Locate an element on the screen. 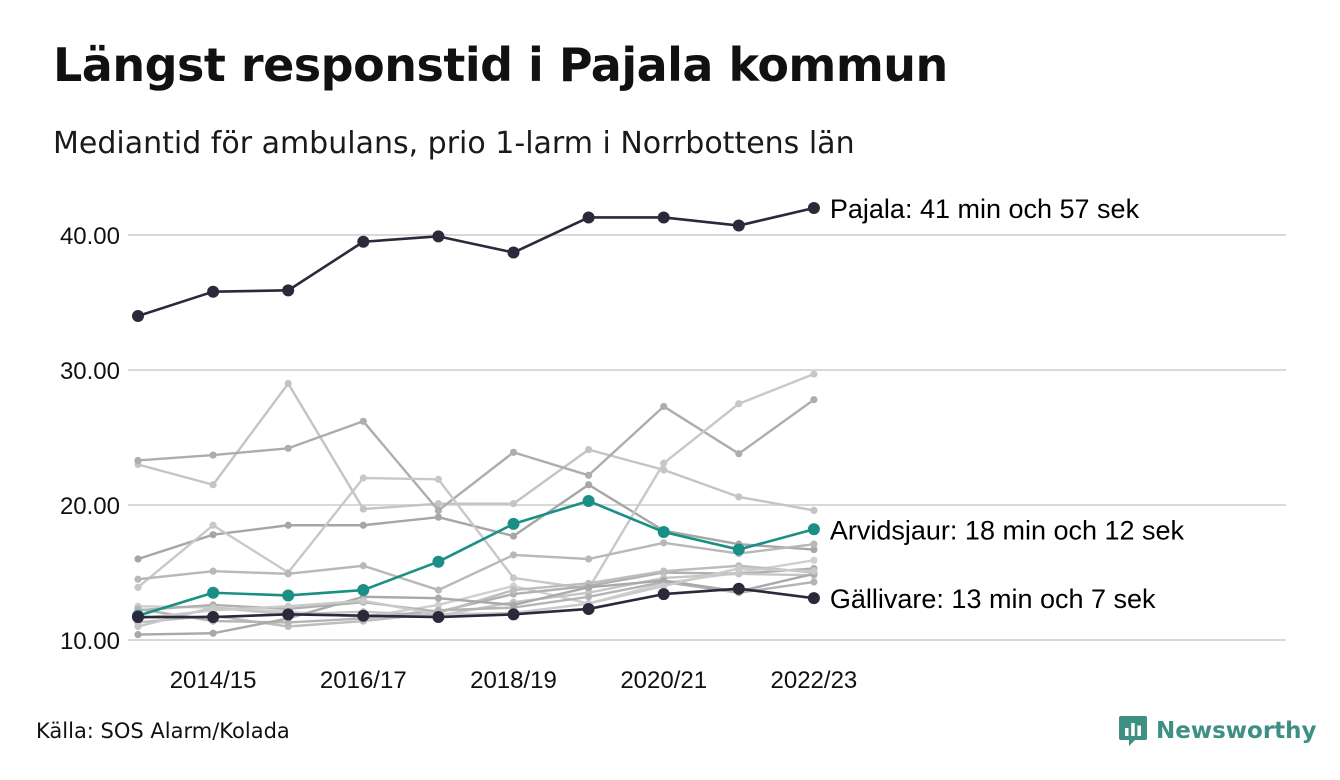  newsworthy-logo-icon is located at coordinates (1133, 731).